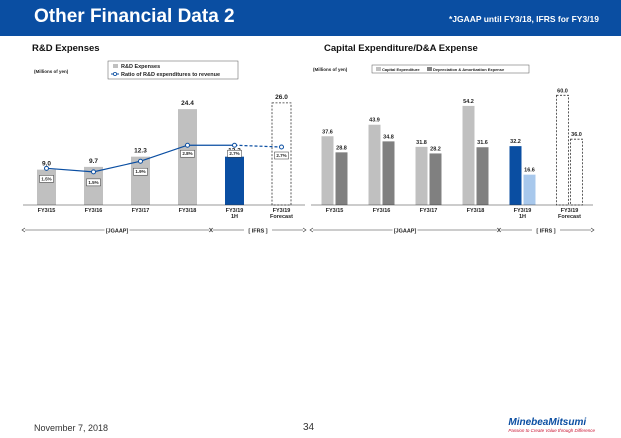 The width and height of the screenshot is (621, 438). I want to click on capex-value-label: 43.9, so click(374, 121).